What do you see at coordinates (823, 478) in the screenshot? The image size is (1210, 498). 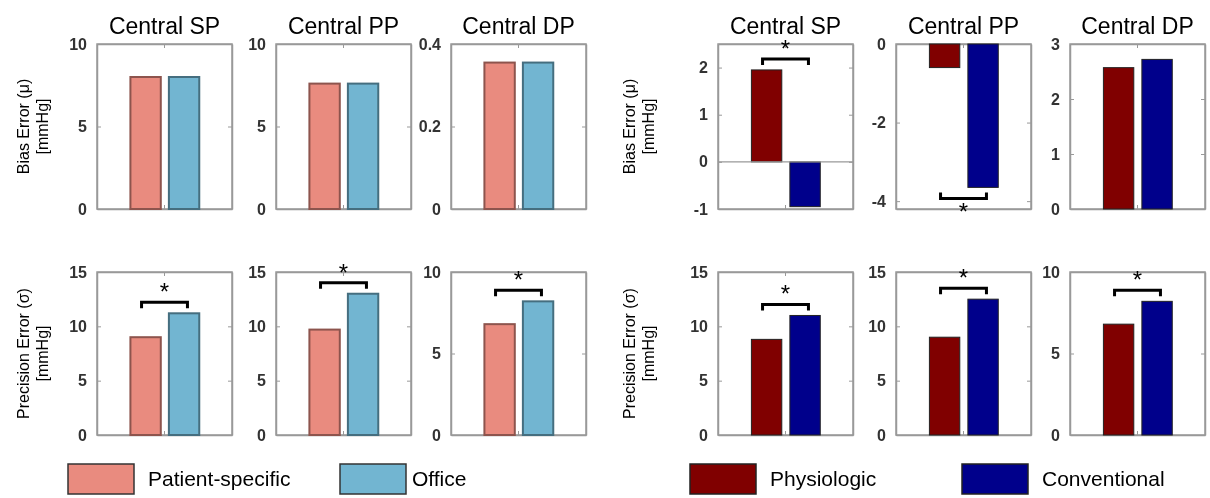 I see `legend-label: Physiologic` at bounding box center [823, 478].